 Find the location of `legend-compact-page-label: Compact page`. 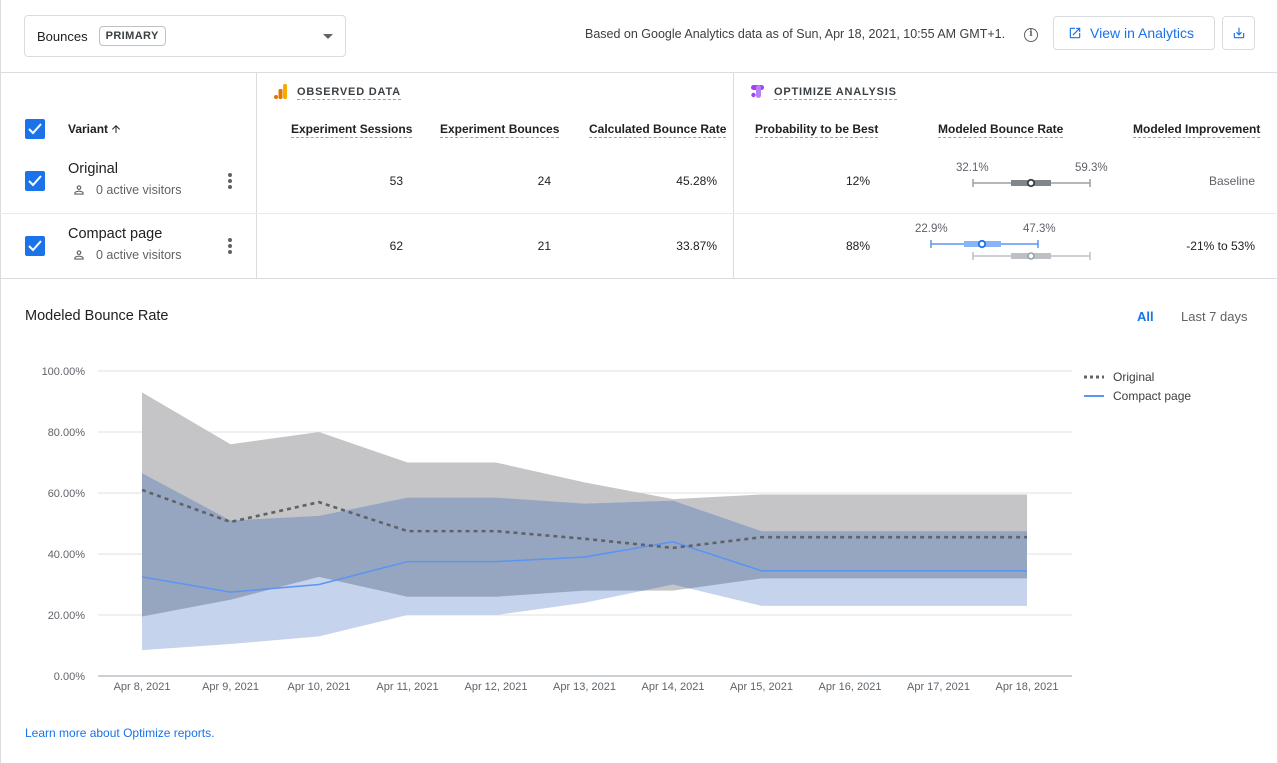

legend-compact-page-label: Compact page is located at coordinates (1152, 396).